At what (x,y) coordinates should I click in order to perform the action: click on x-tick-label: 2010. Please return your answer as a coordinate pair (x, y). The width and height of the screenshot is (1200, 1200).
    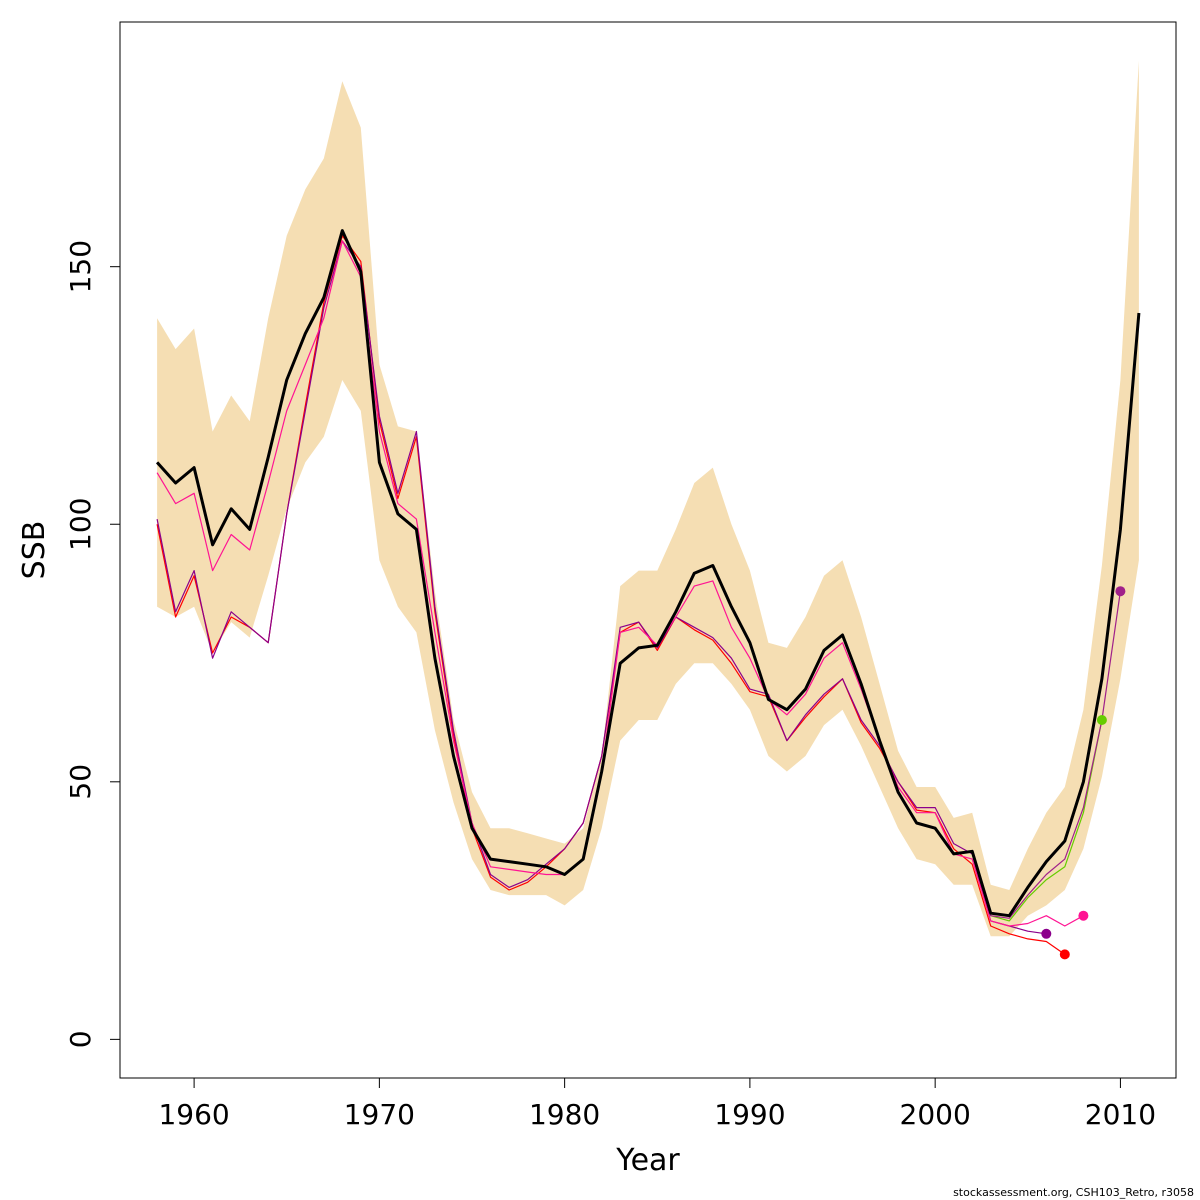
    Looking at the image, I should click on (1120, 1114).